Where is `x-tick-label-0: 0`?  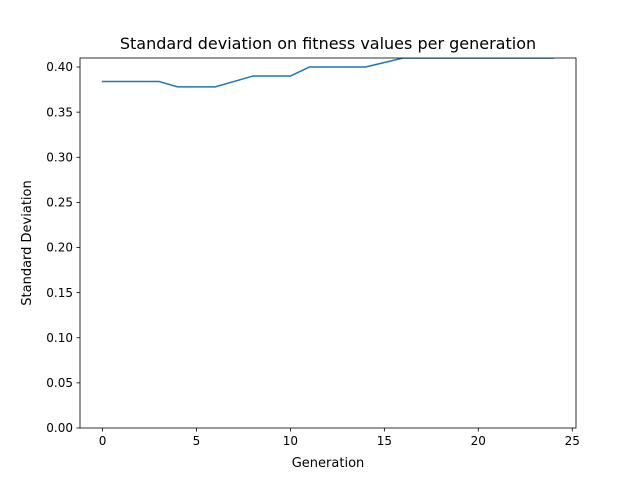 x-tick-label-0: 0 is located at coordinates (103, 441).